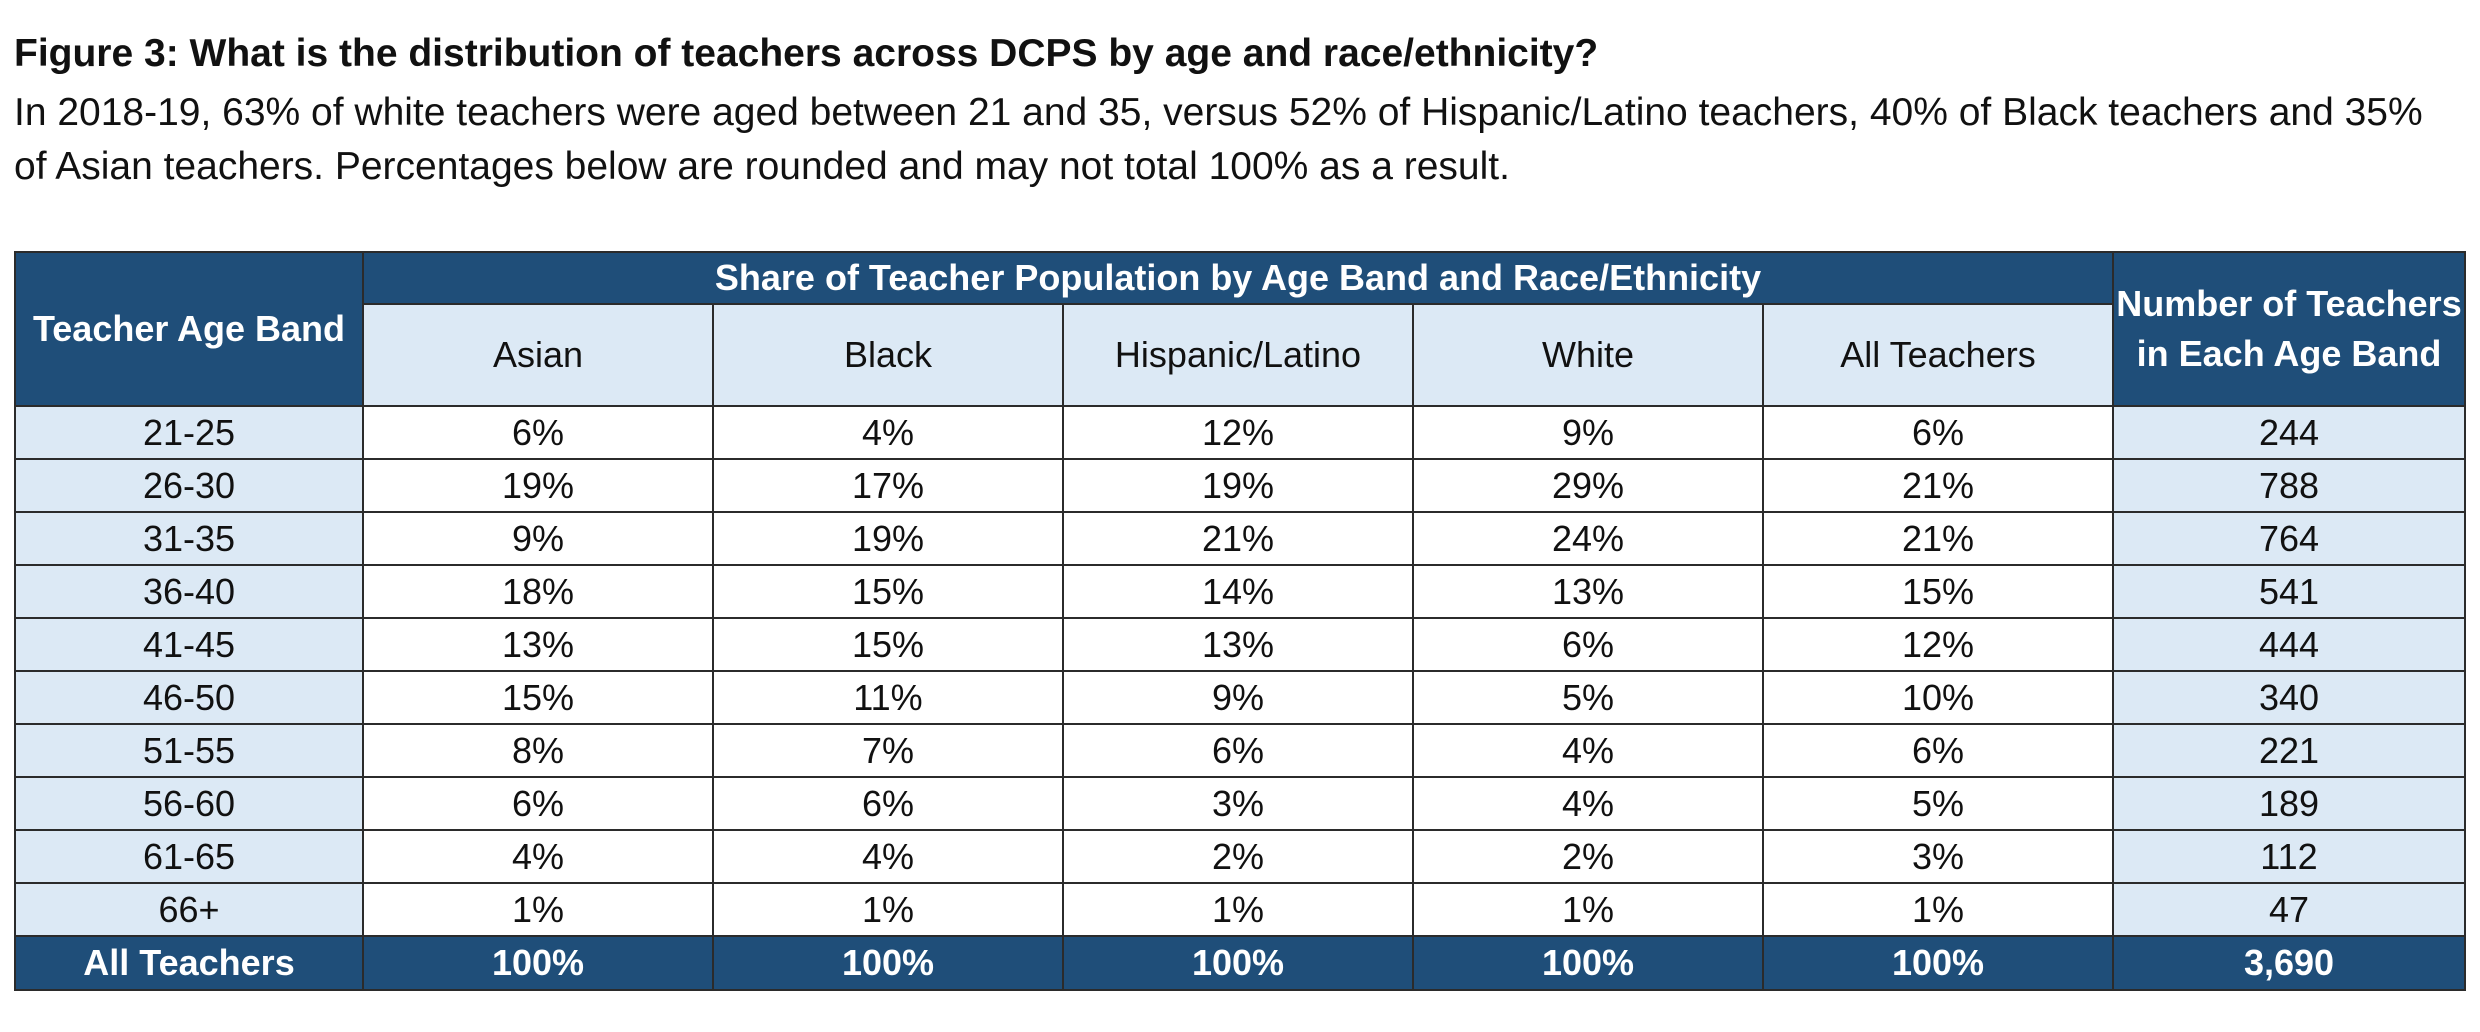 The image size is (2480, 1032). I want to click on age-band-cell: 51-55, so click(189, 750).